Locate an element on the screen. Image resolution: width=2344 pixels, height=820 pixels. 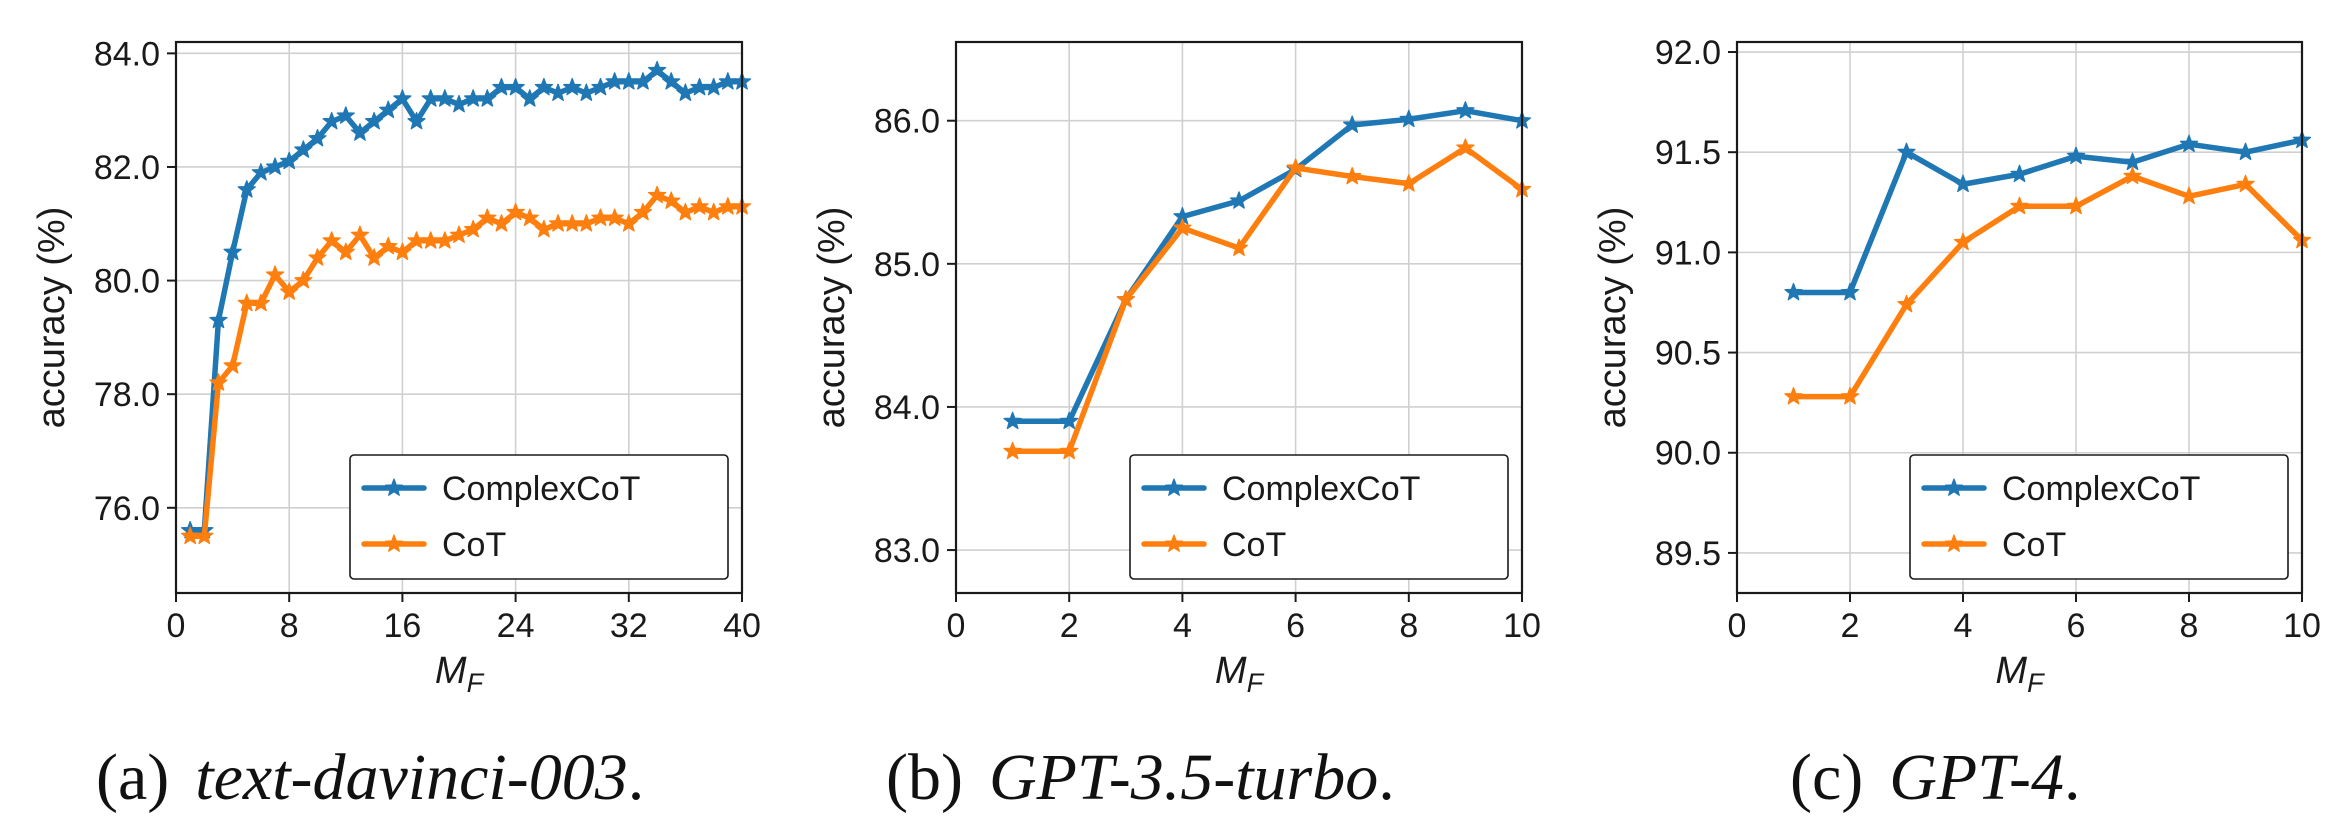
series-line-ComplexCoT is located at coordinates (1267, 266).